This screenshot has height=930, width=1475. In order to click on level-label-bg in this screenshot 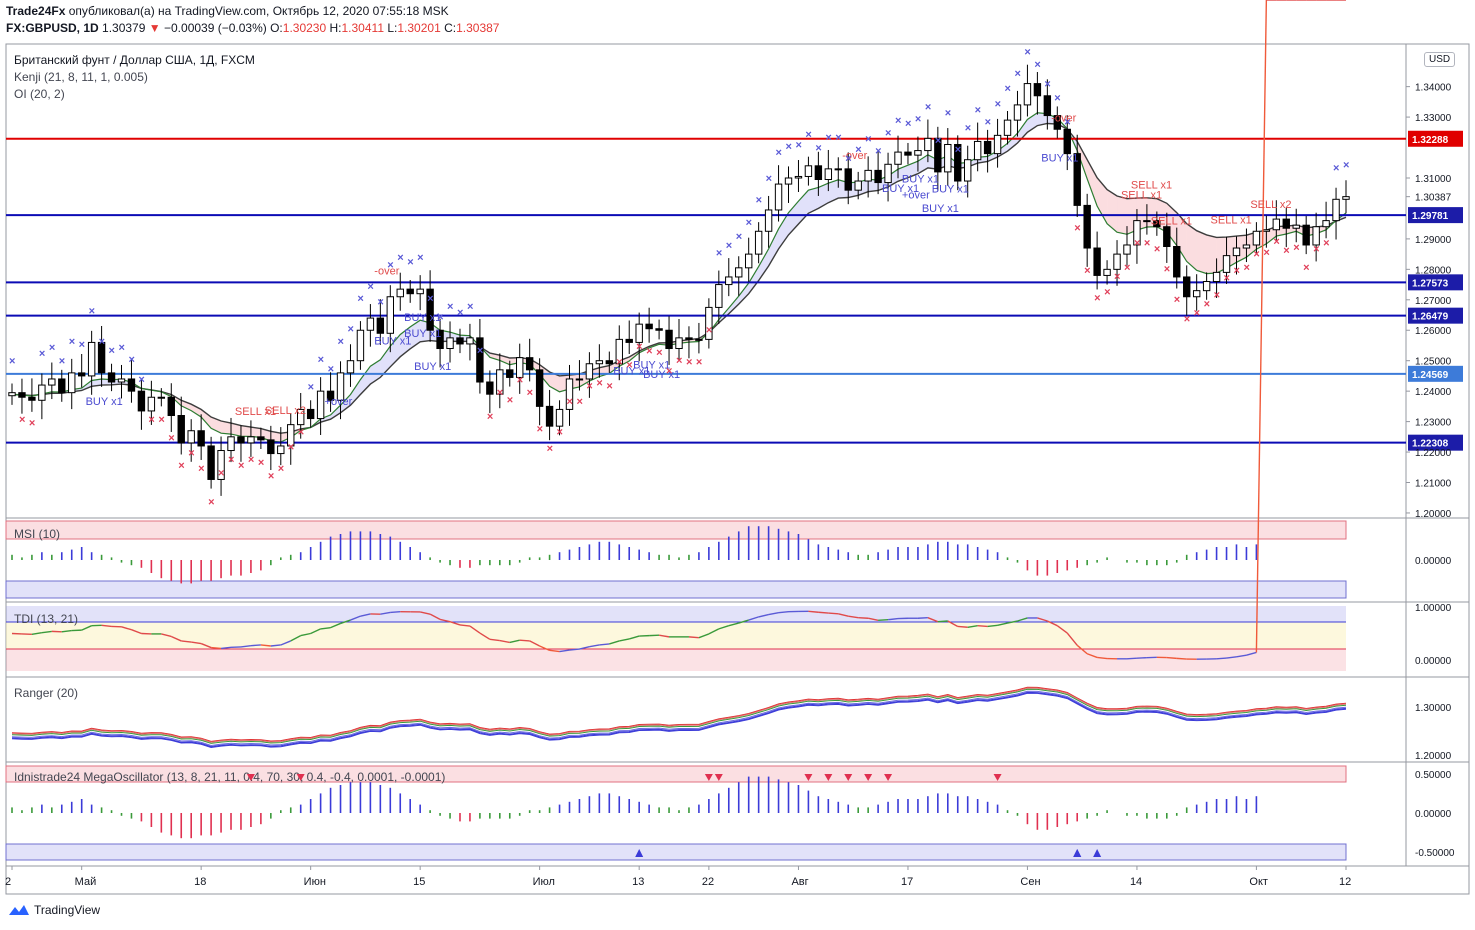, I will do `click(1435, 215)`.